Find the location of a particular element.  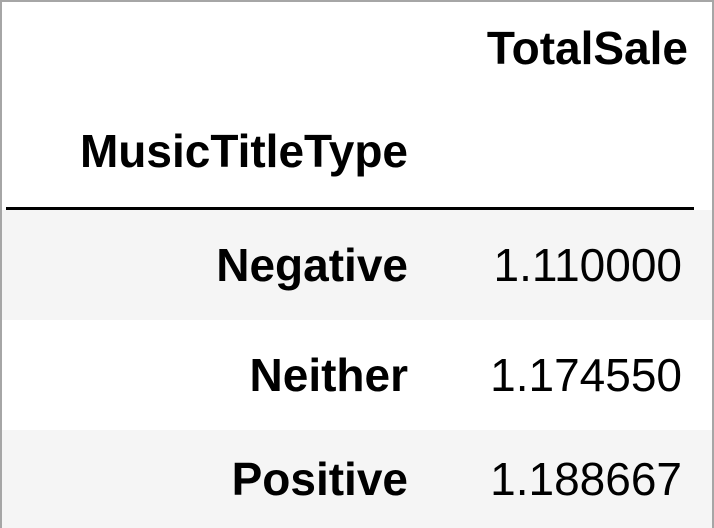

row-value-cell: 1.174550 is located at coordinates (586, 375).